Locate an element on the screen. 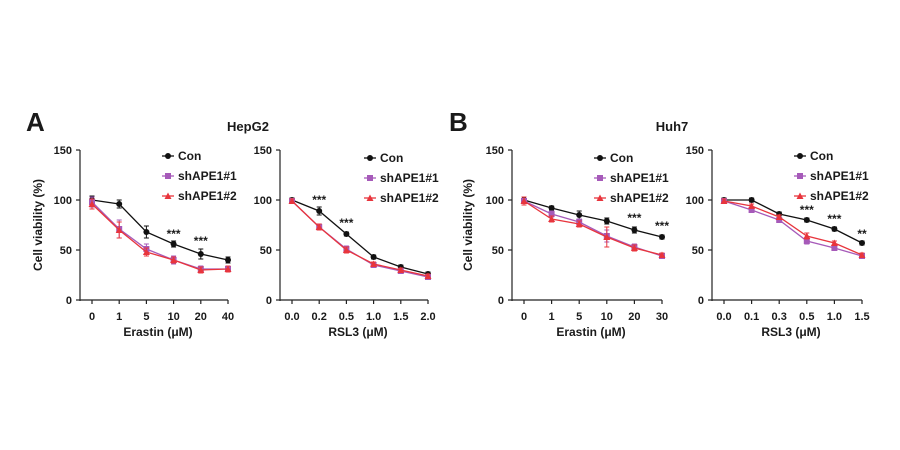 This screenshot has width=900, height=450. x-tick-label: 10 is located at coordinates (173, 317).